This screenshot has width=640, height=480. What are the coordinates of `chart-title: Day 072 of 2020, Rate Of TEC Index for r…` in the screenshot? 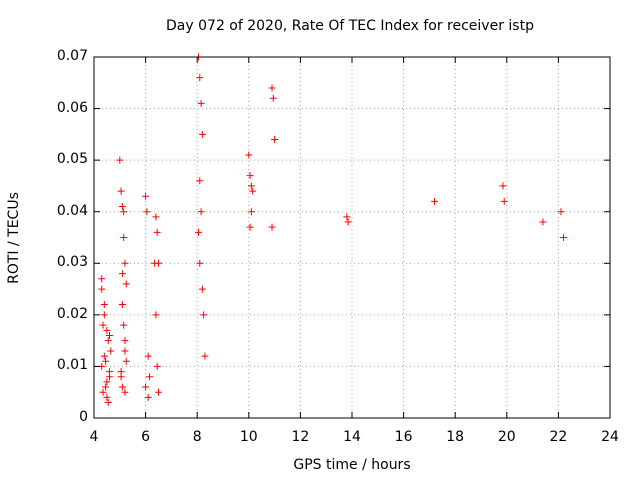 It's located at (350, 26).